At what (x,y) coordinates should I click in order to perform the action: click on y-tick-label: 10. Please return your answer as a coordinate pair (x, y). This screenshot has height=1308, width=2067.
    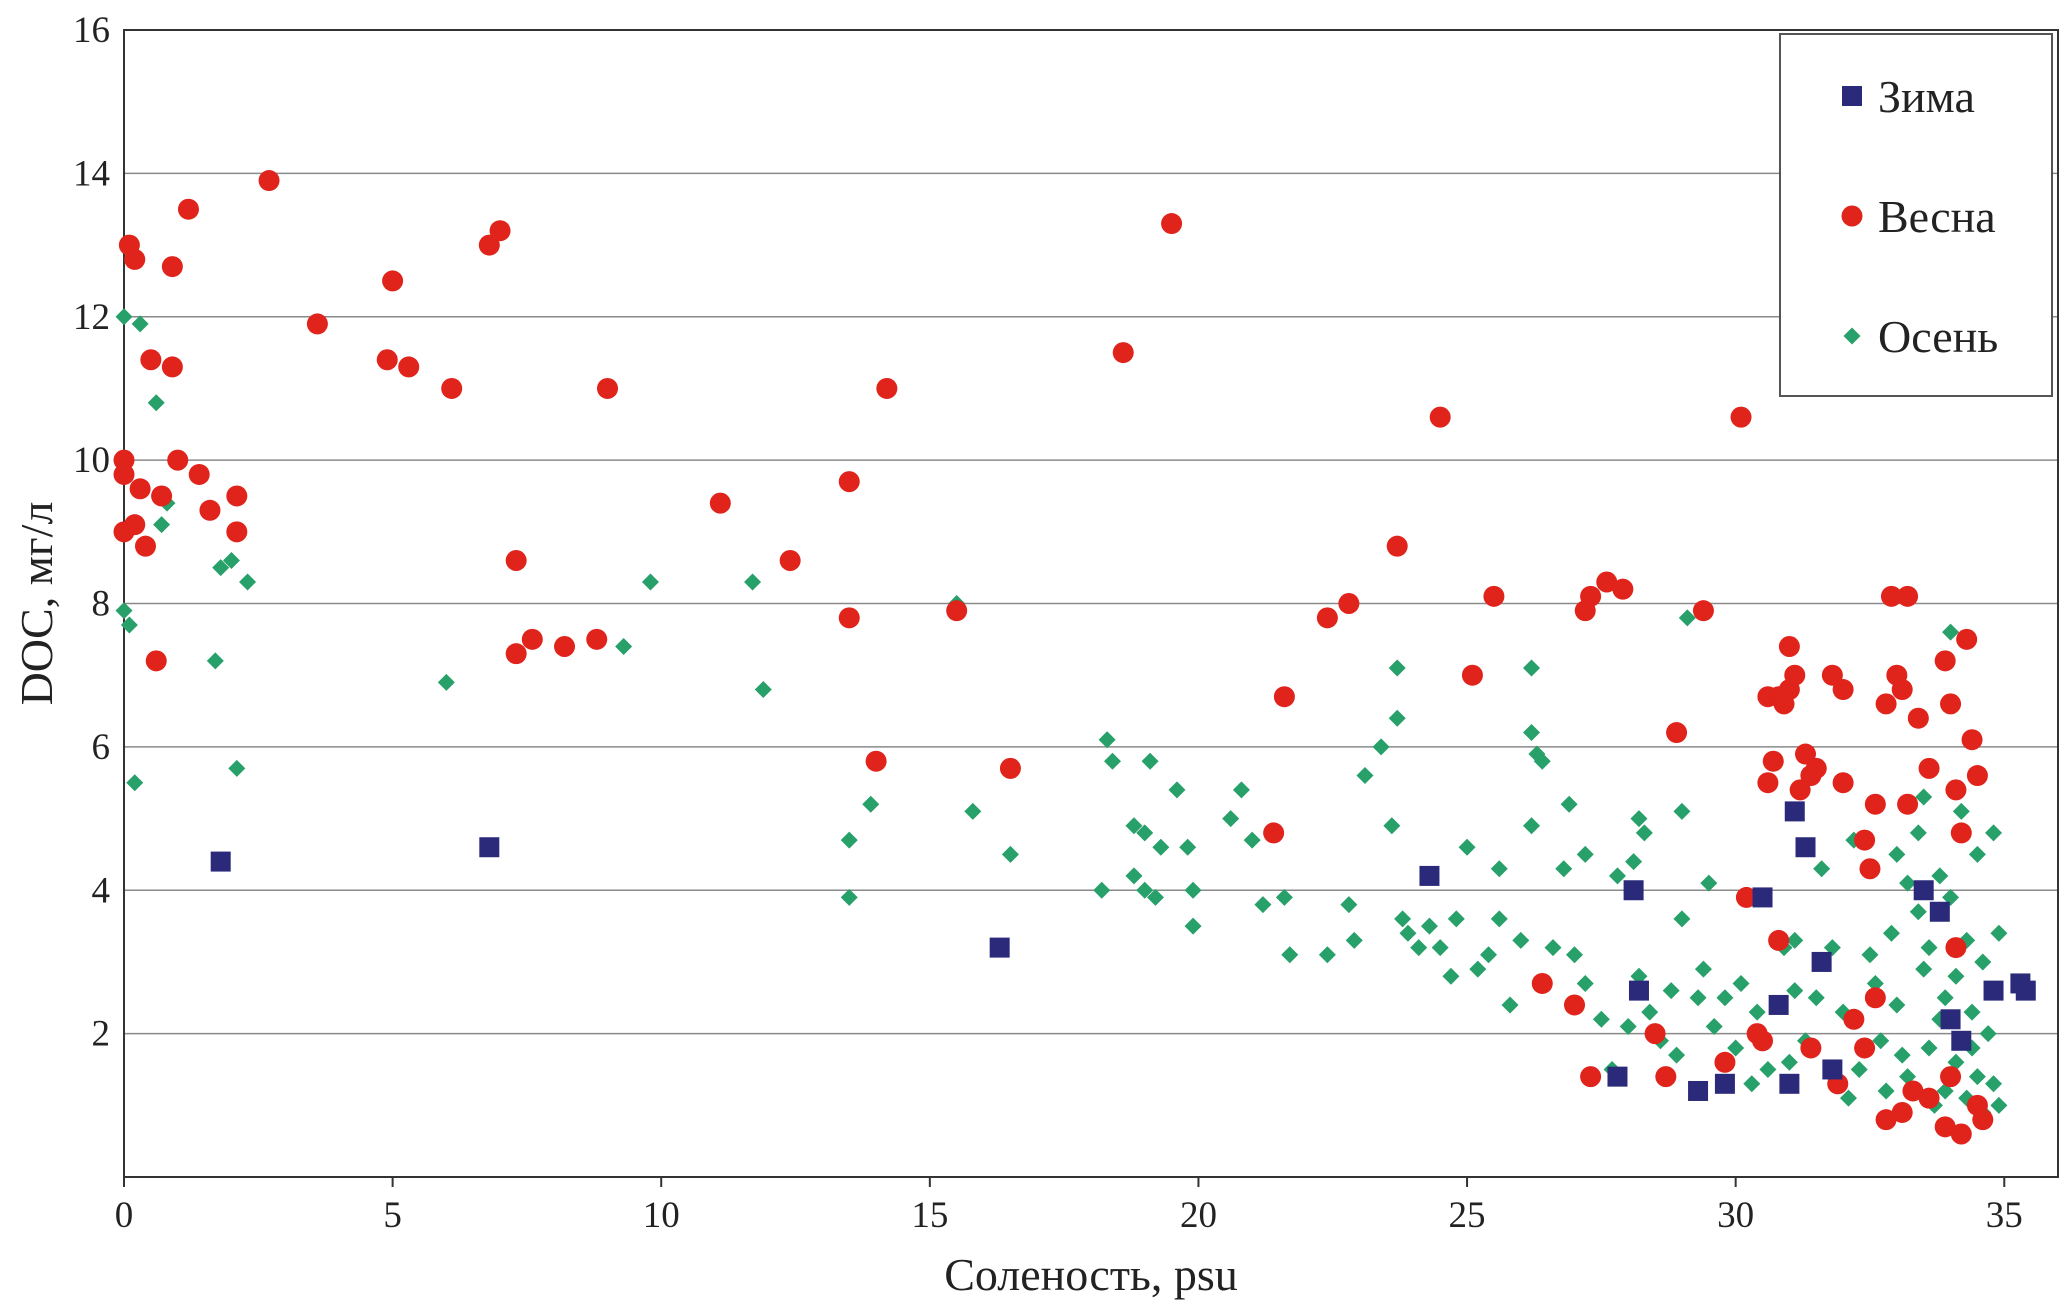
    Looking at the image, I should click on (91, 460).